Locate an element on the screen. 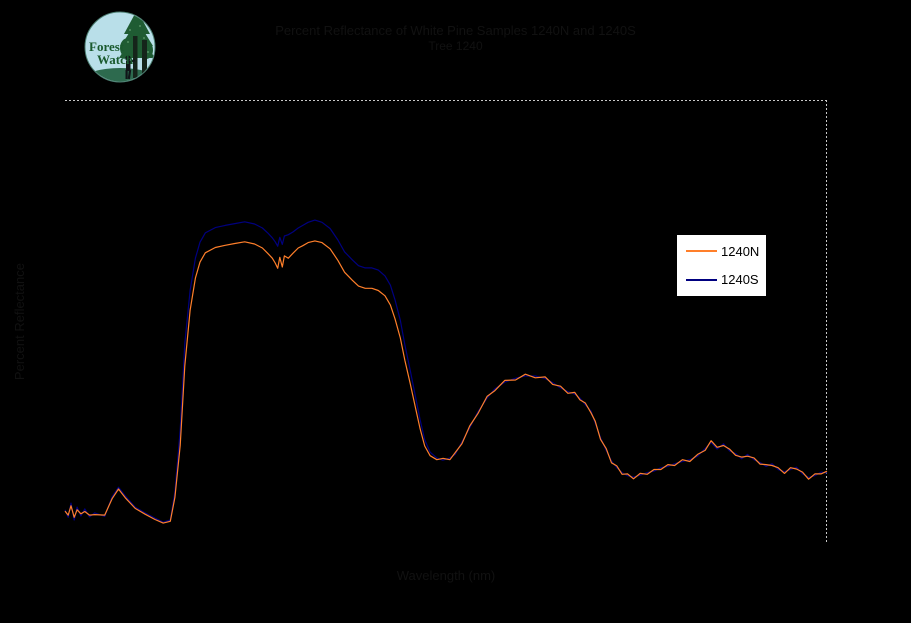 Image resolution: width=911 pixels, height=623 pixels. x-axis-label: Wavelength (nm) is located at coordinates (446, 575).